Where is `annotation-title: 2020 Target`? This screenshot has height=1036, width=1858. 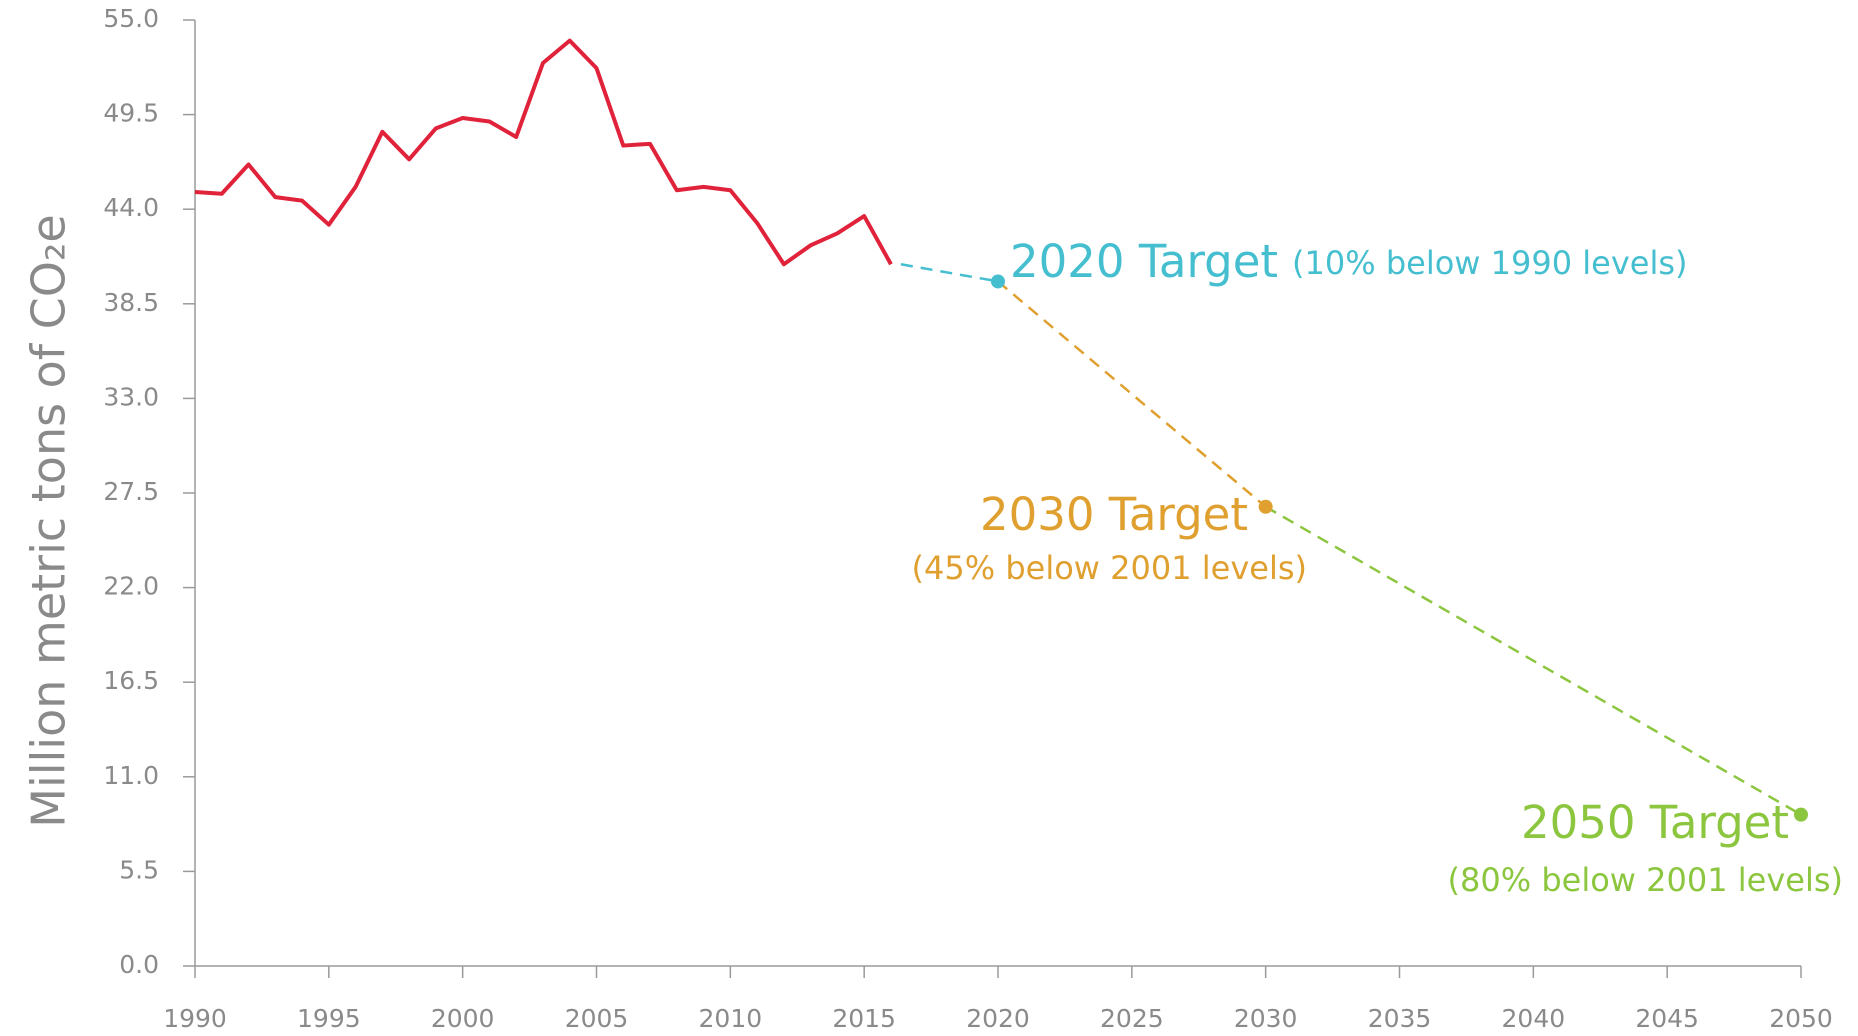 annotation-title: 2020 Target is located at coordinates (1144, 261).